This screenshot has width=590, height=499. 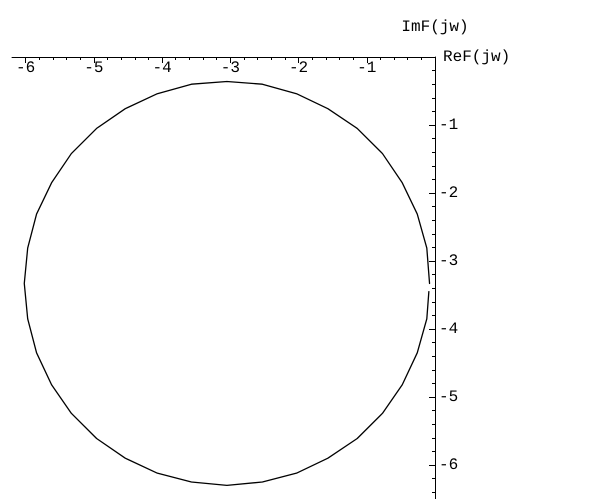 What do you see at coordinates (298, 68) in the screenshot?
I see `x-tick-label: -2` at bounding box center [298, 68].